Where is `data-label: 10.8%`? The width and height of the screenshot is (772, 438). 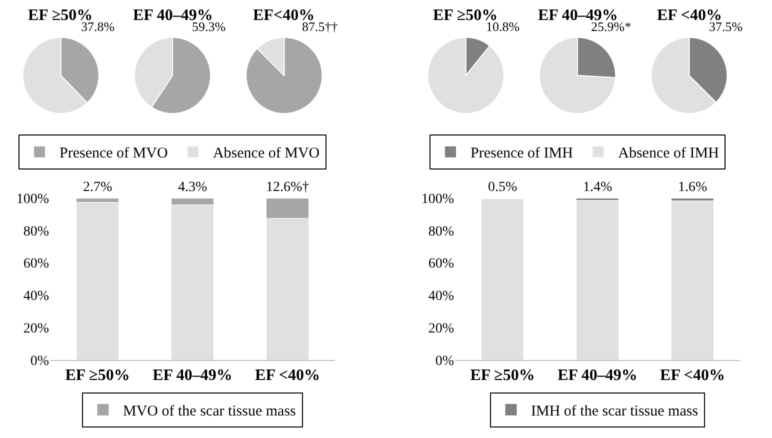
data-label: 10.8% is located at coordinates (503, 26).